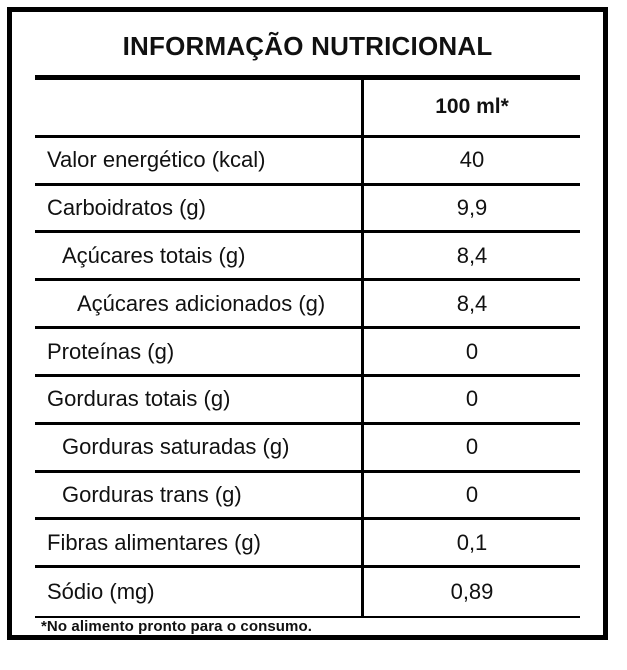 The height and width of the screenshot is (670, 627). What do you see at coordinates (307, 593) in the screenshot?
I see `table-row-sodio: Sódio (mg) 0,89` at bounding box center [307, 593].